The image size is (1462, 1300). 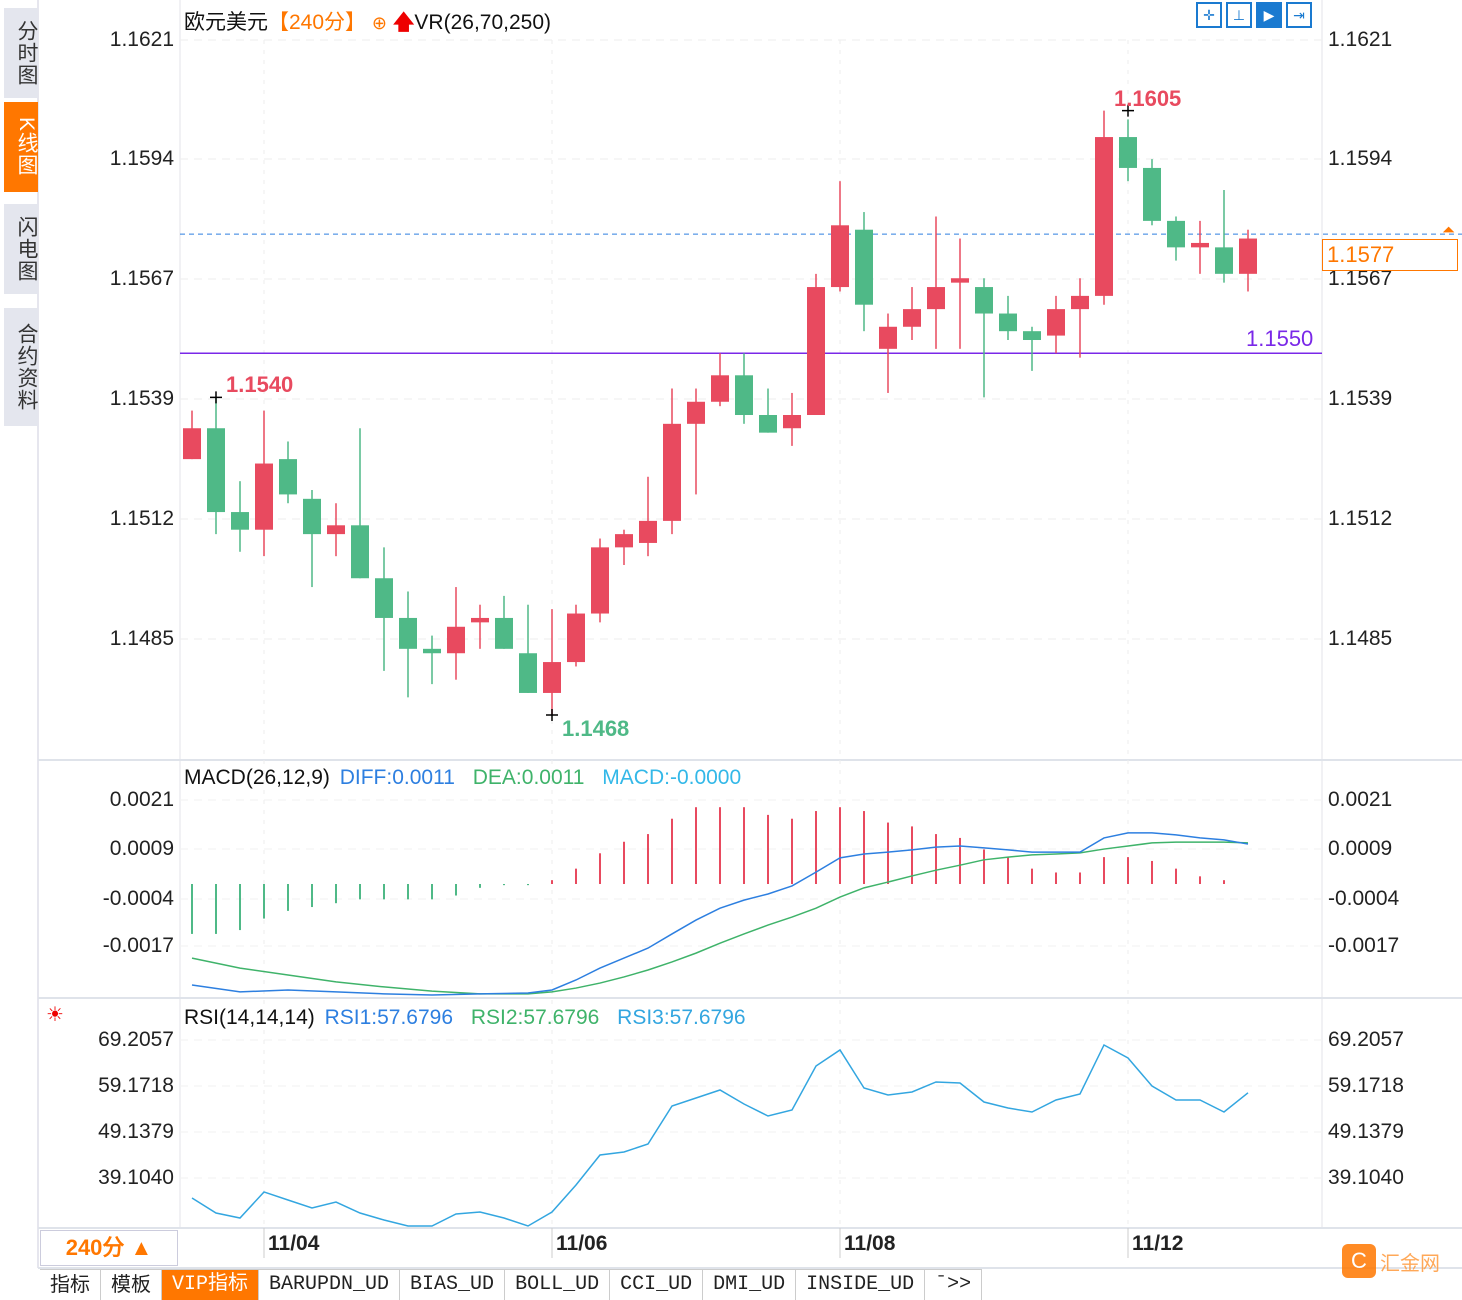 I want to click on price-tick-left: 1.1512, so click(x=141, y=518).